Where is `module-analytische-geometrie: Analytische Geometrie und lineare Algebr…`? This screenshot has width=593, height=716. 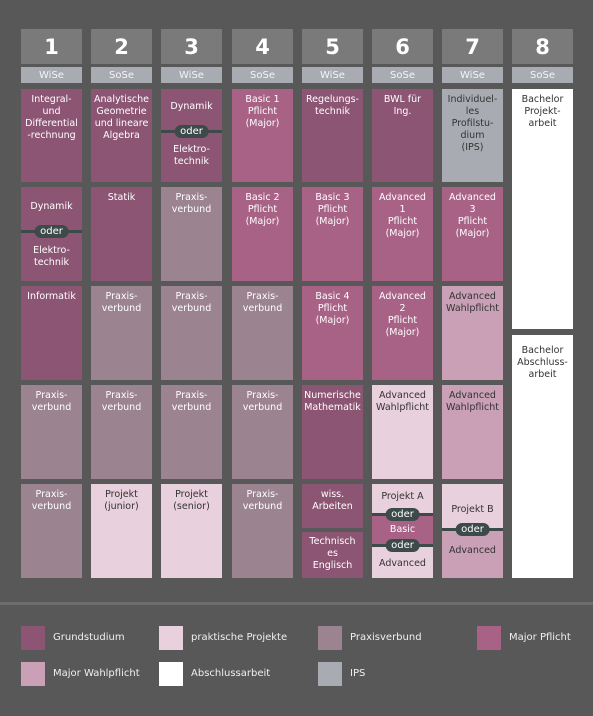
module-analytische-geometrie: Analytische Geometrie und lineare Algebr… is located at coordinates (121, 135).